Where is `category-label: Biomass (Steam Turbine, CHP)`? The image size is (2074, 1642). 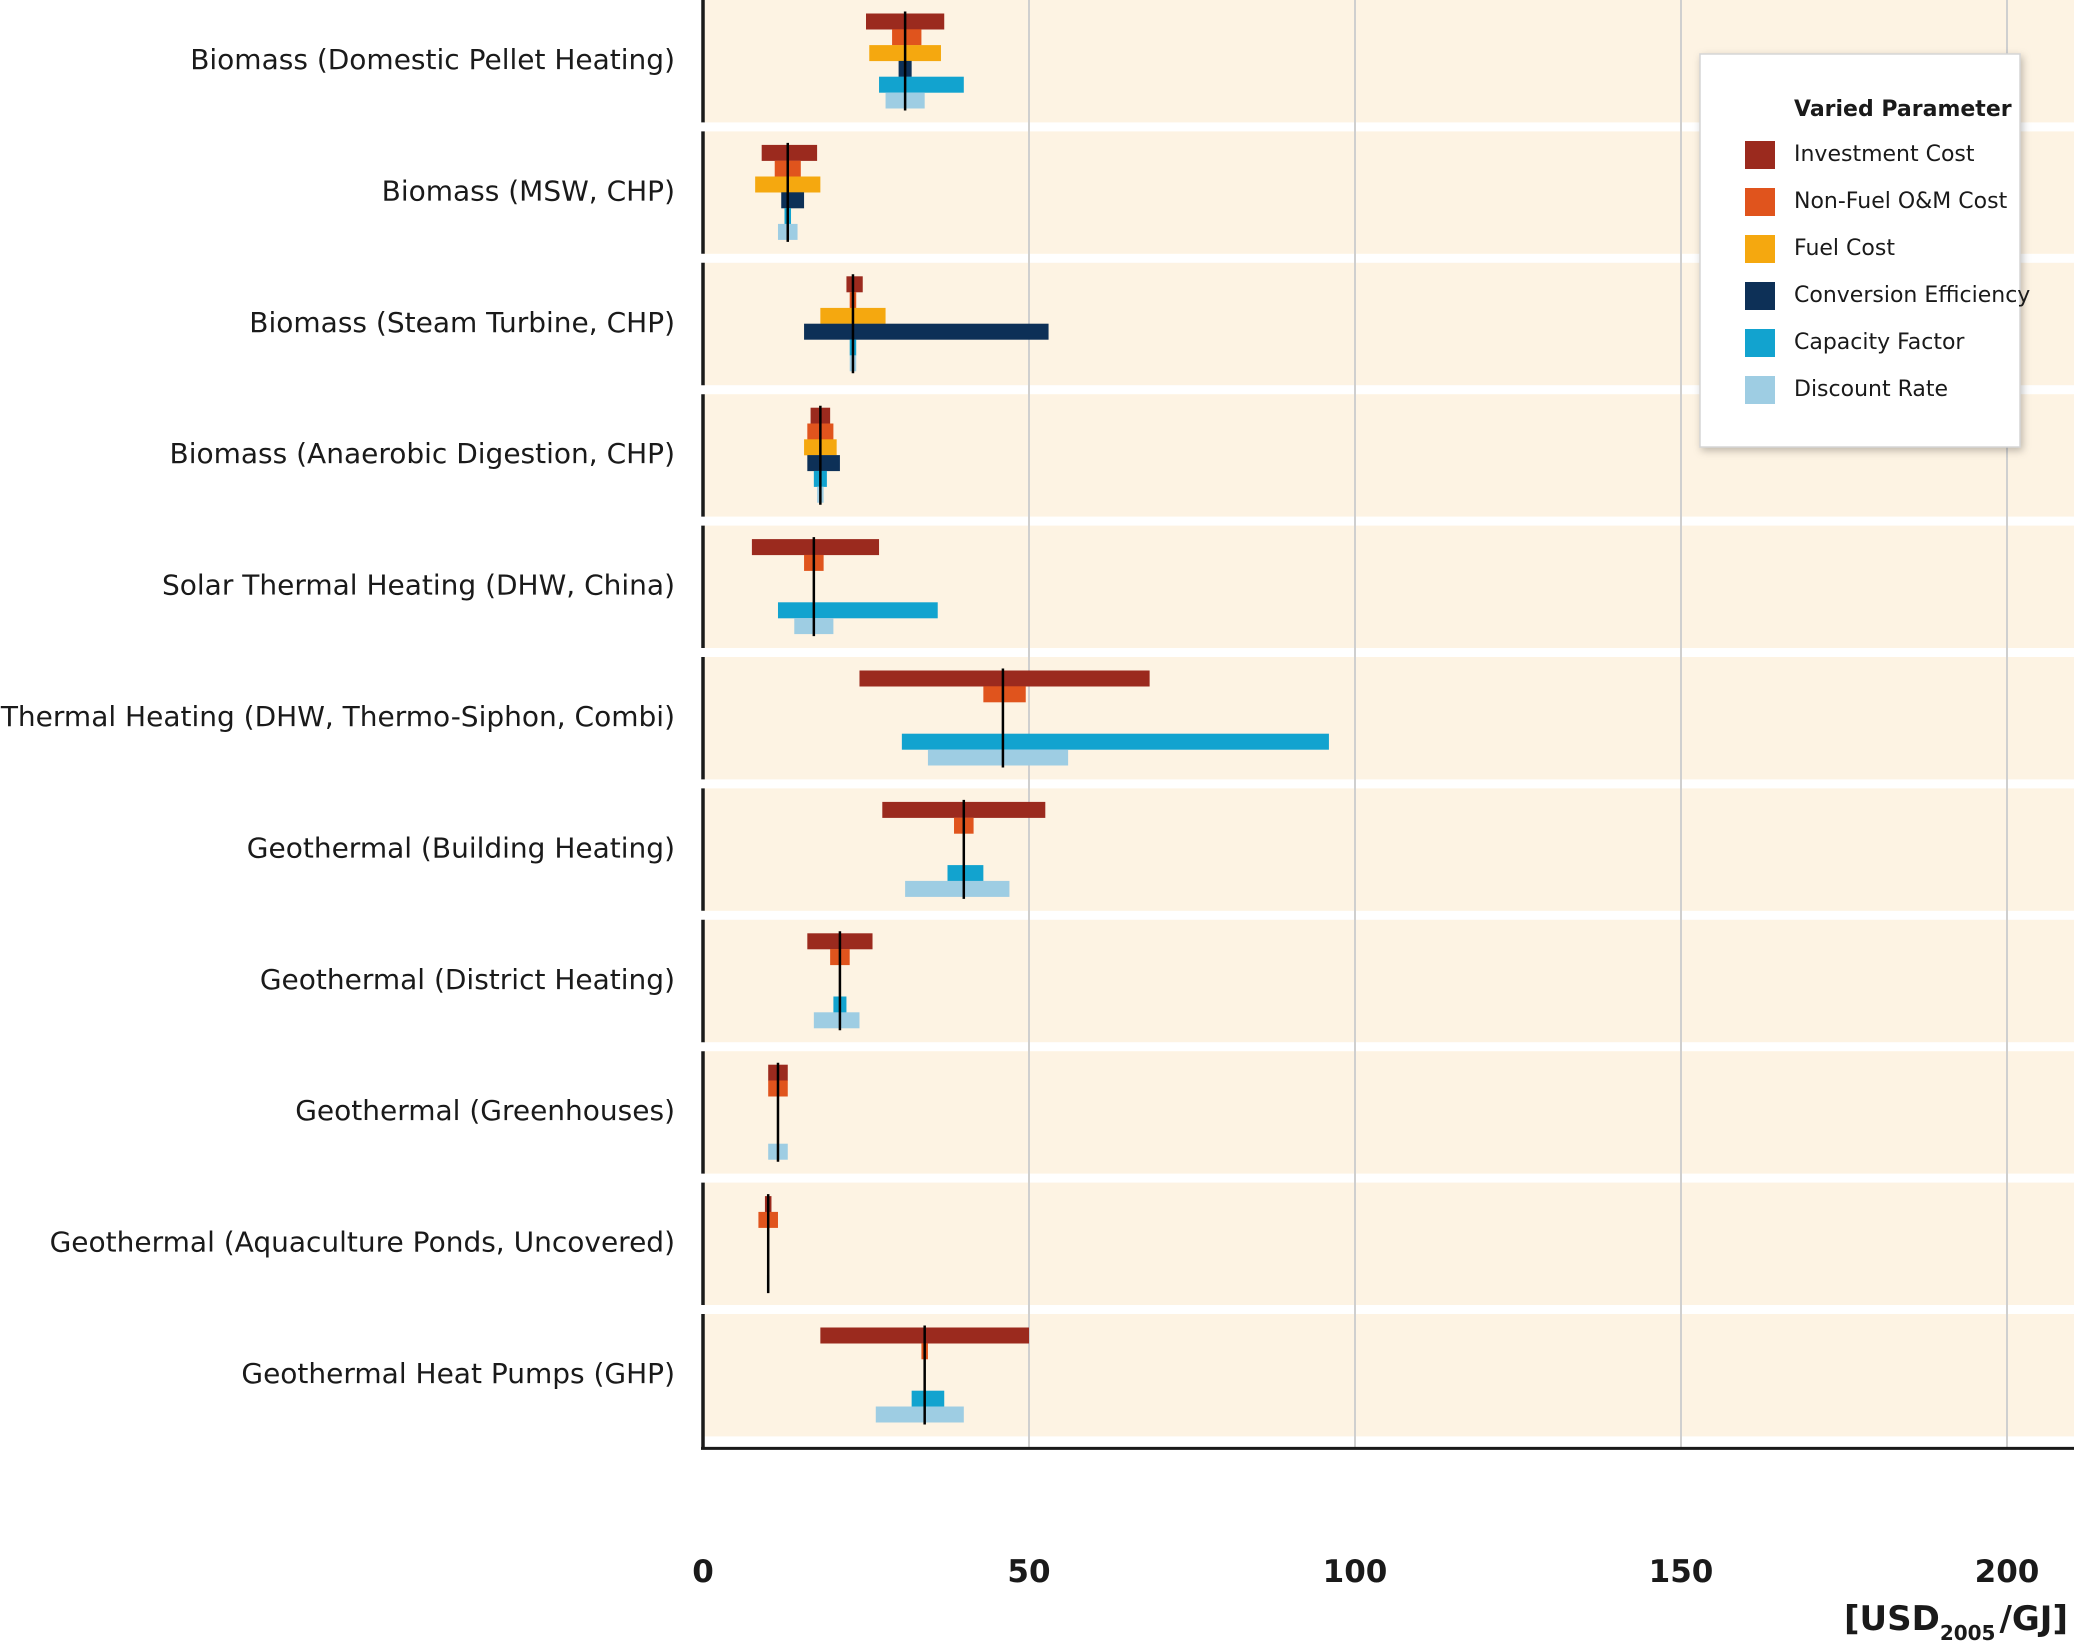 category-label: Biomass (Steam Turbine, CHP) is located at coordinates (462, 322).